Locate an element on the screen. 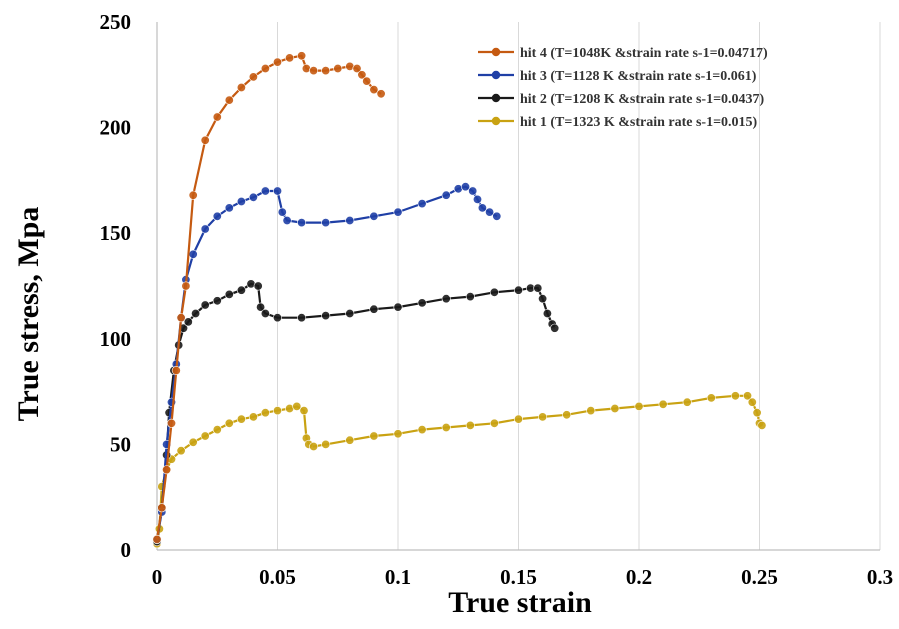  legend-item: hit 4 (T=1048K &strain rate s-1=0.04717) is located at coordinates (623, 53).